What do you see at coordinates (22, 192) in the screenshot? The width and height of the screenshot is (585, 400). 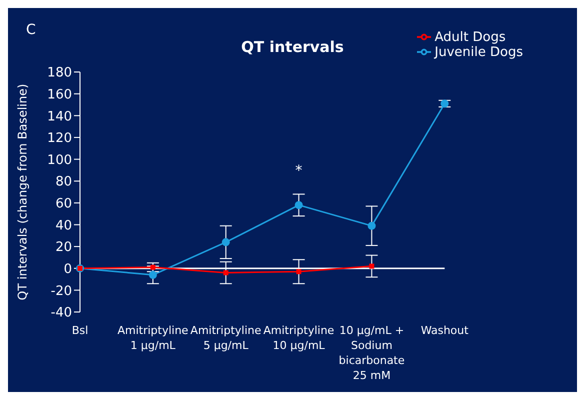 I see `y-axis-title: QT intervals (change from Baseline)` at bounding box center [22, 192].